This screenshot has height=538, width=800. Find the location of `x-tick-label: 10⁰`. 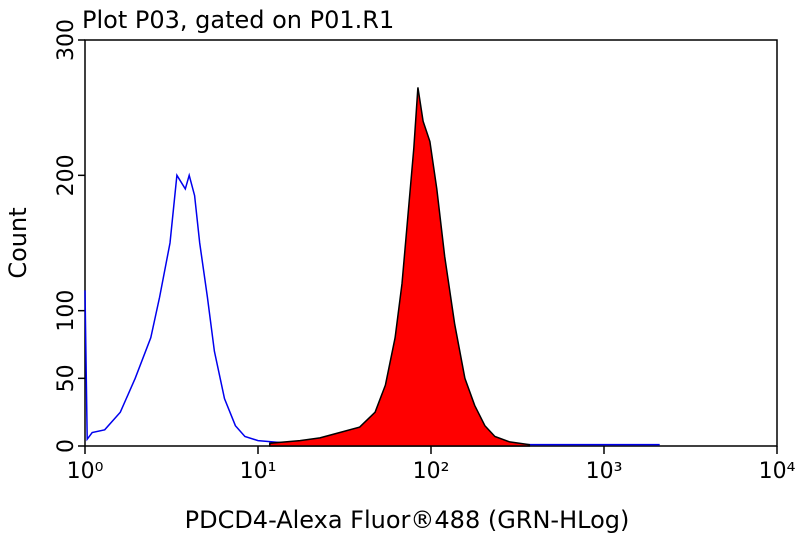

x-tick-label: 10⁰ is located at coordinates (85, 471).